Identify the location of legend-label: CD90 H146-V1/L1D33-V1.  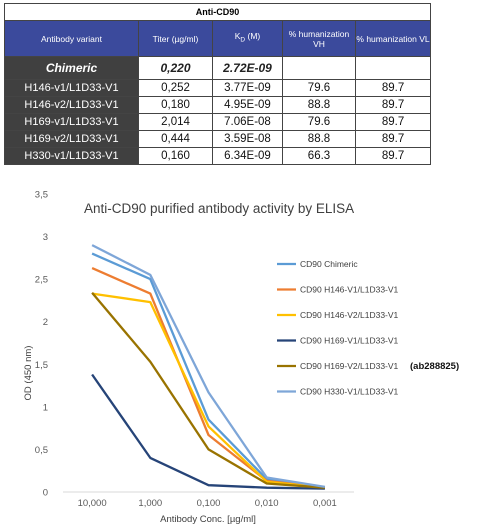
(349, 290).